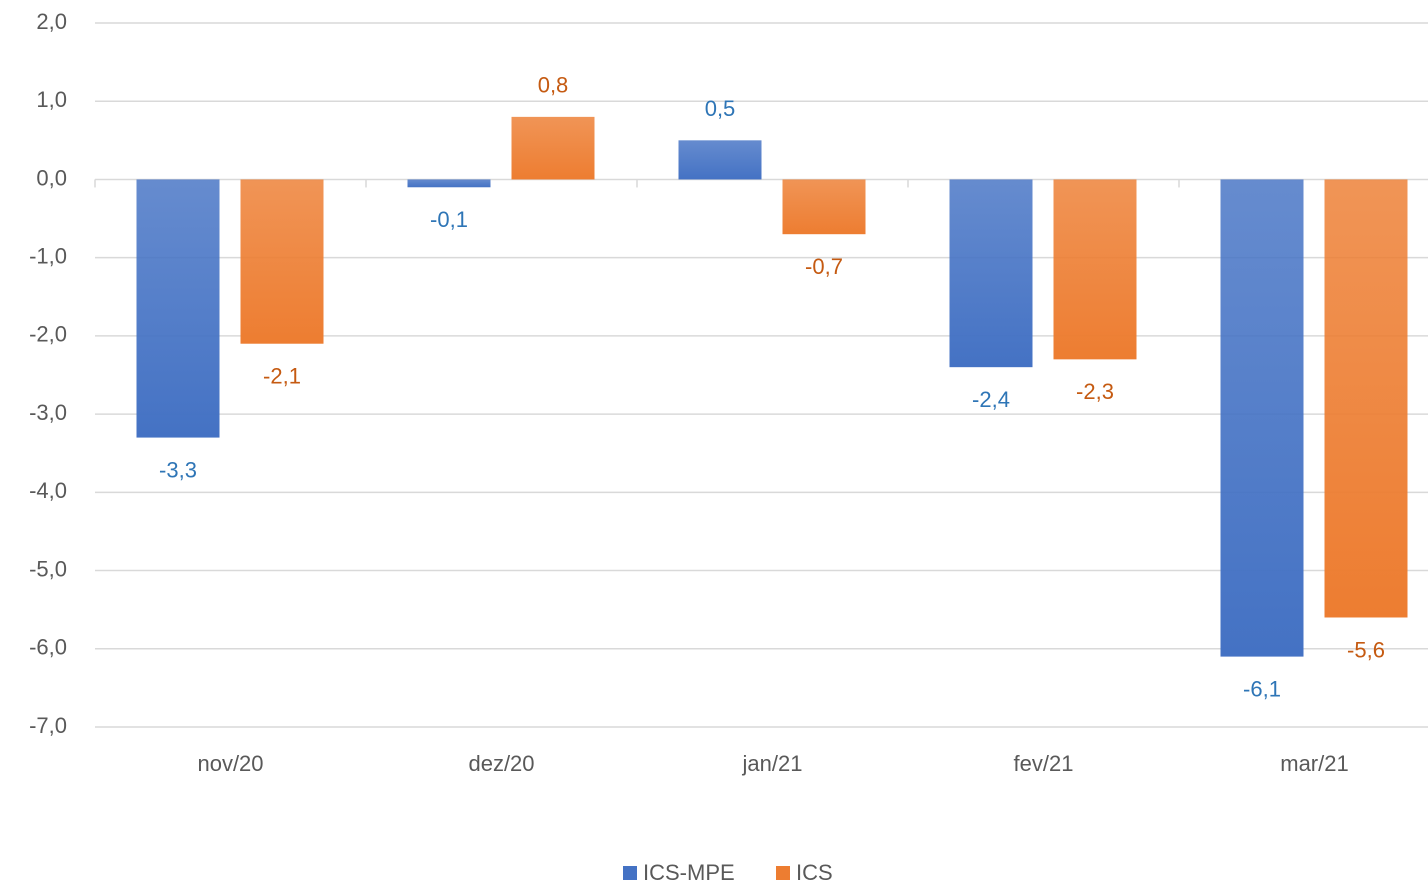  What do you see at coordinates (48, 568) in the screenshot?
I see `y-tick-label: -5,0` at bounding box center [48, 568].